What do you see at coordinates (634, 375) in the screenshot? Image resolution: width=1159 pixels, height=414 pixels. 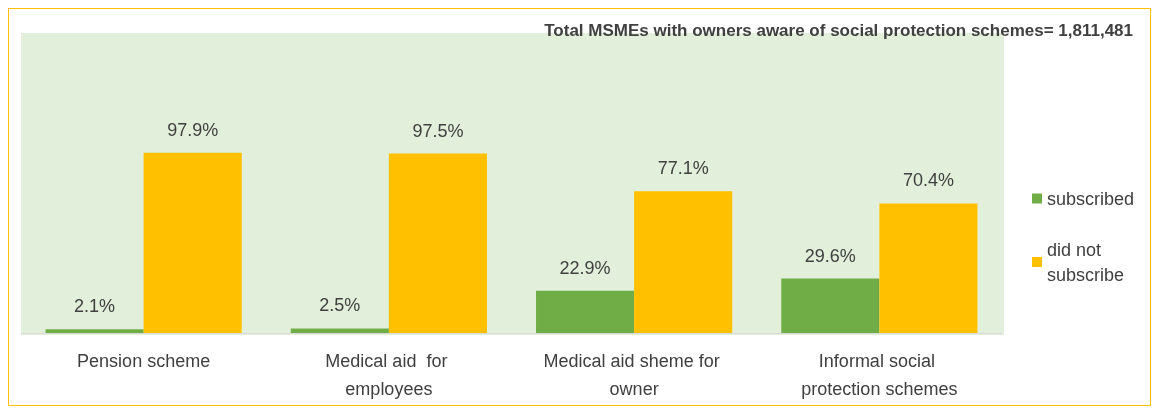 I see `x-tick-label: Medical aid sheme for owner` at bounding box center [634, 375].